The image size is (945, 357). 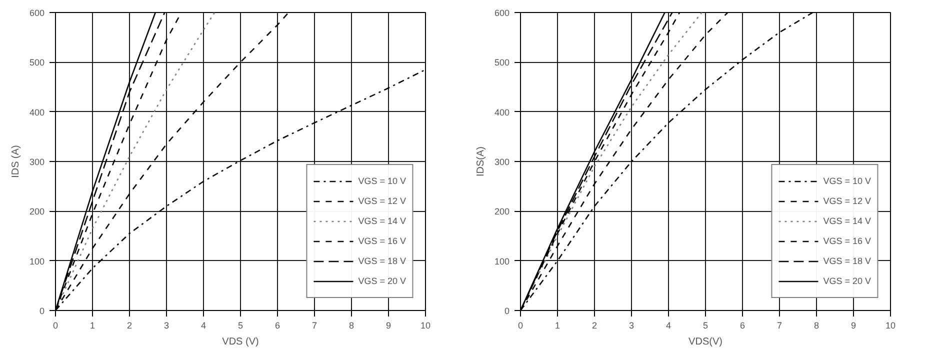 What do you see at coordinates (705, 342) in the screenshot?
I see `x-axis-title: VDS(V)` at bounding box center [705, 342].